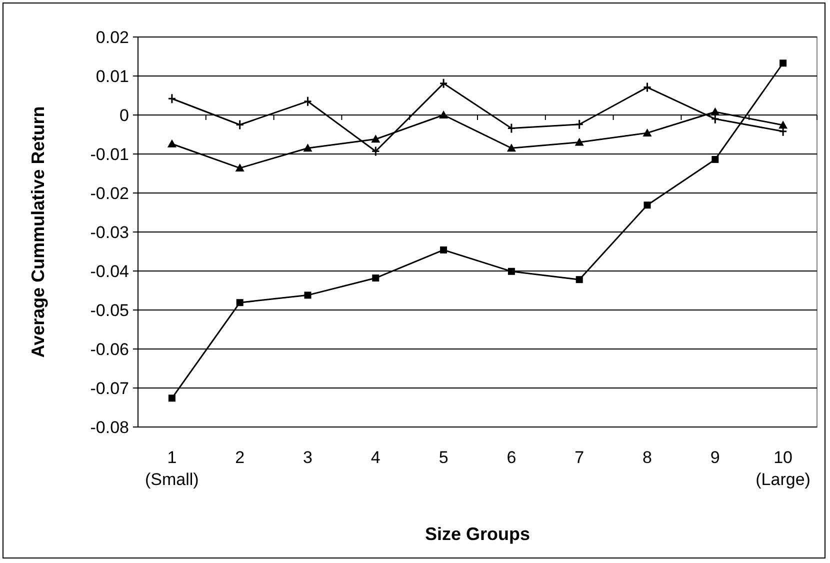 The height and width of the screenshot is (563, 830). I want to click on y-axis-title: Average Cummulative Return, so click(38, 232).